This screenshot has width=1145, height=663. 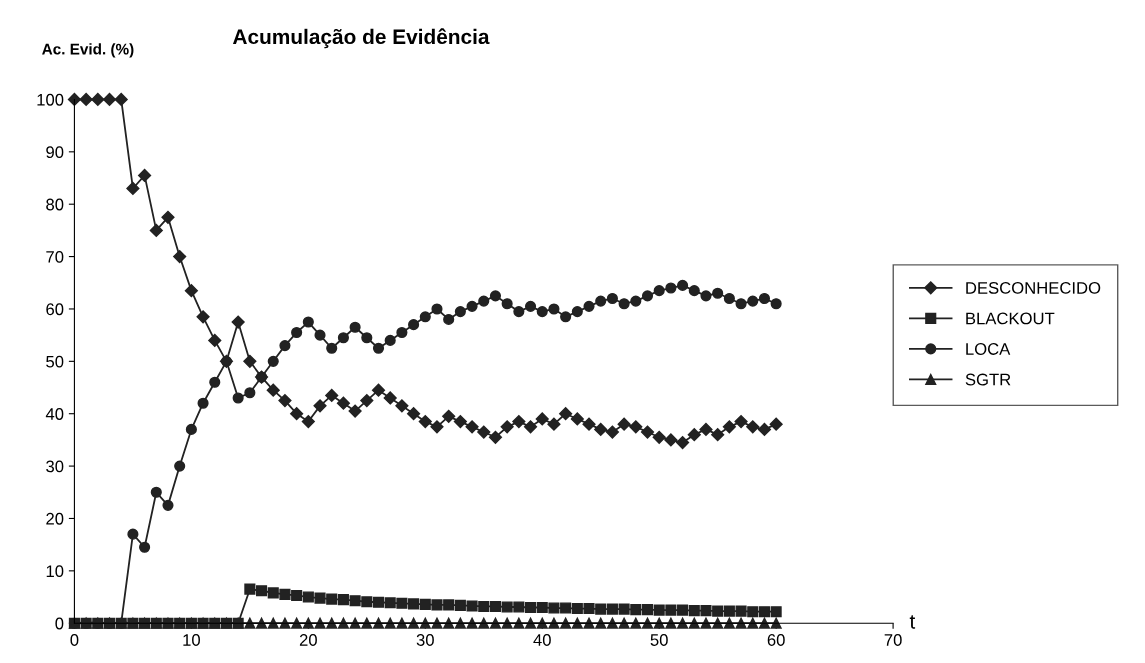 What do you see at coordinates (776, 640) in the screenshot?
I see `x-tick-label: 60` at bounding box center [776, 640].